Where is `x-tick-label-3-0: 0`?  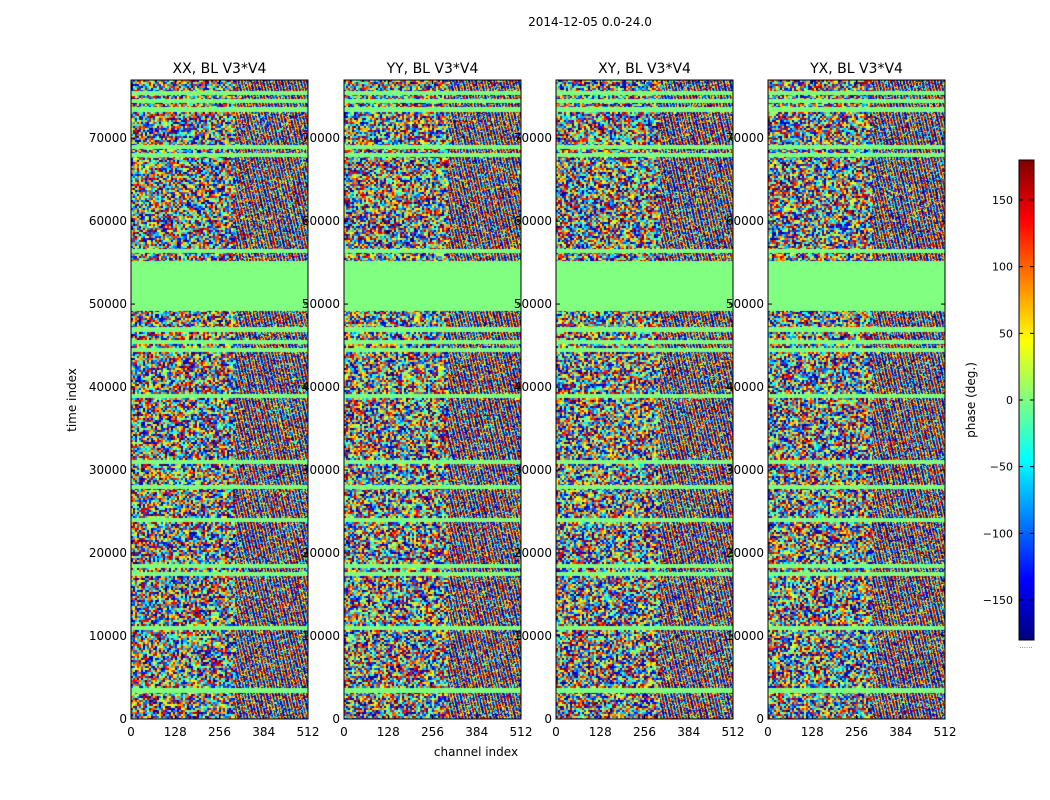 x-tick-label-3-0: 0 is located at coordinates (768, 732).